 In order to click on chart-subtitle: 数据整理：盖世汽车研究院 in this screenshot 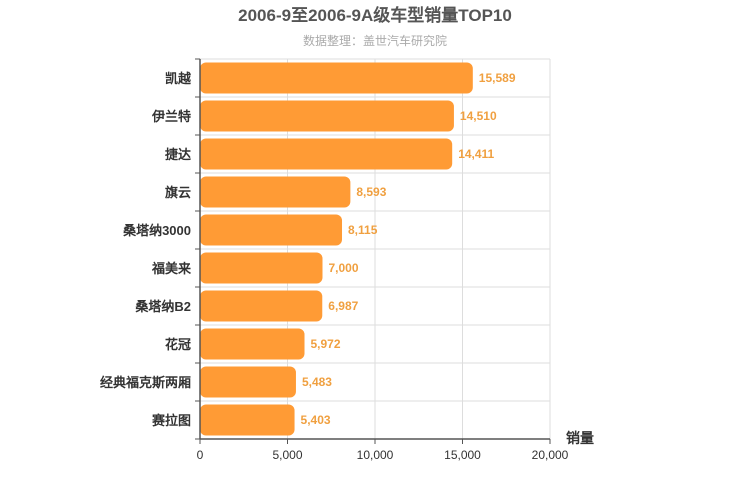, I will do `click(375, 40)`.